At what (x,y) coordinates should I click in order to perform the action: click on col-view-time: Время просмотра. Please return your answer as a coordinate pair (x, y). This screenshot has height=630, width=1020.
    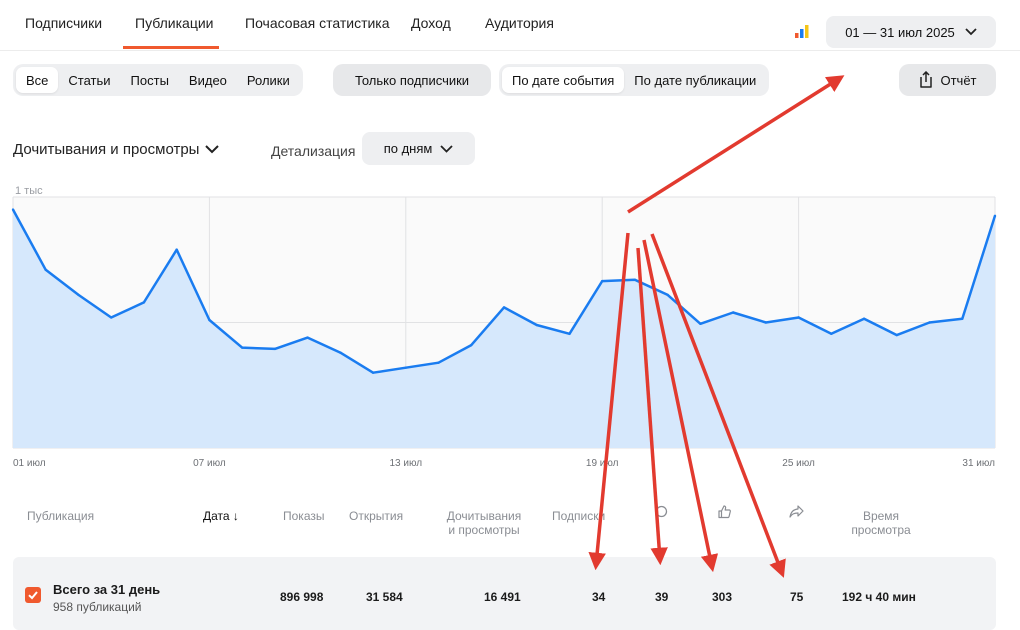
    Looking at the image, I should click on (881, 523).